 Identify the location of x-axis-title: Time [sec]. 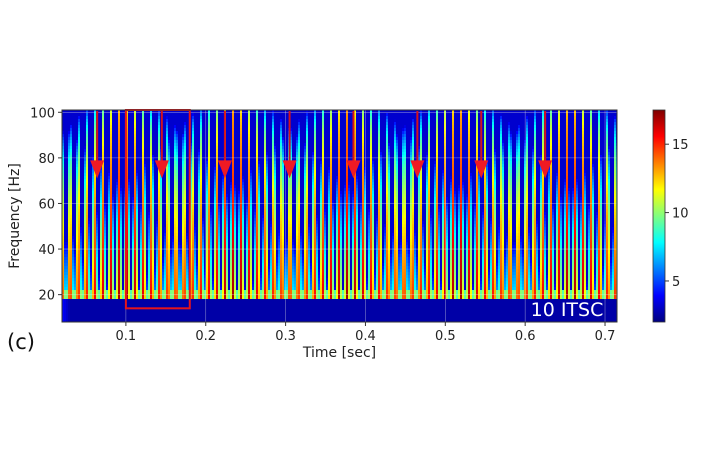
(339, 353).